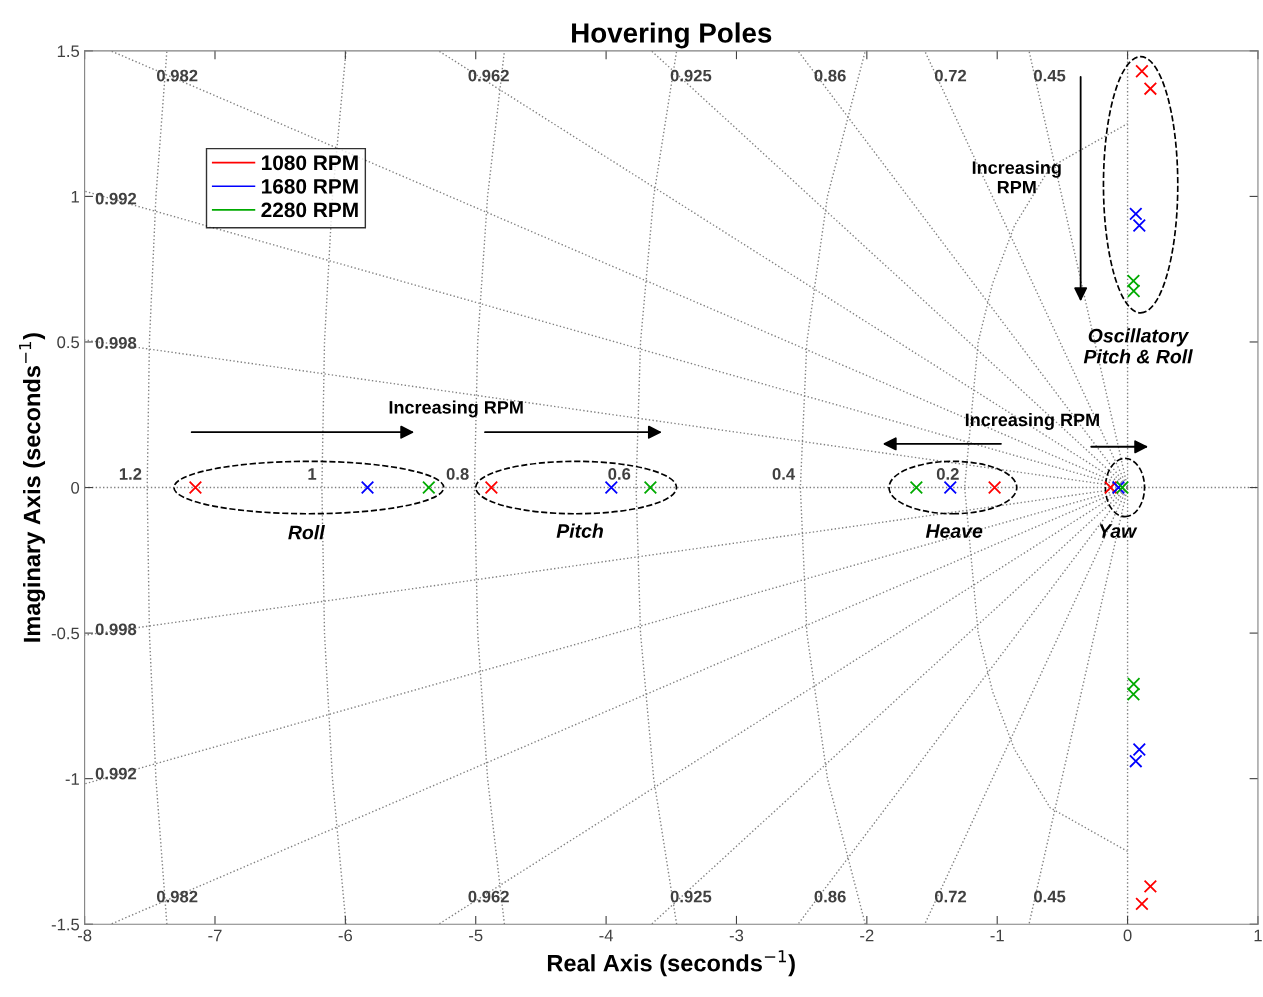 Image resolution: width=1263 pixels, height=997 pixels. I want to click on y-axis-title: Imaginary Axis (seconds$^{−1}$), so click(32, 487).